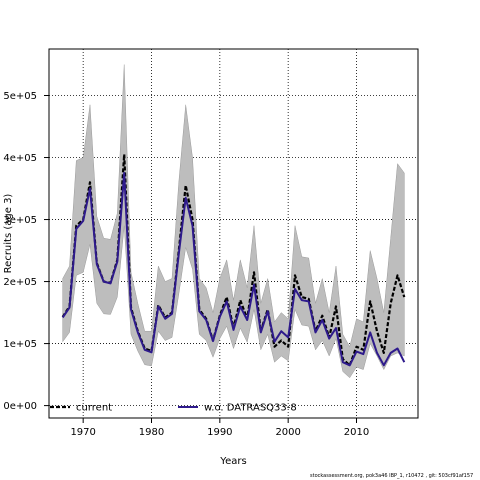 Image resolution: width=480 pixels, height=480 pixels. Describe the element at coordinates (20, 96) in the screenshot. I see `y-tick-label-5e+05: 5e+05` at that location.